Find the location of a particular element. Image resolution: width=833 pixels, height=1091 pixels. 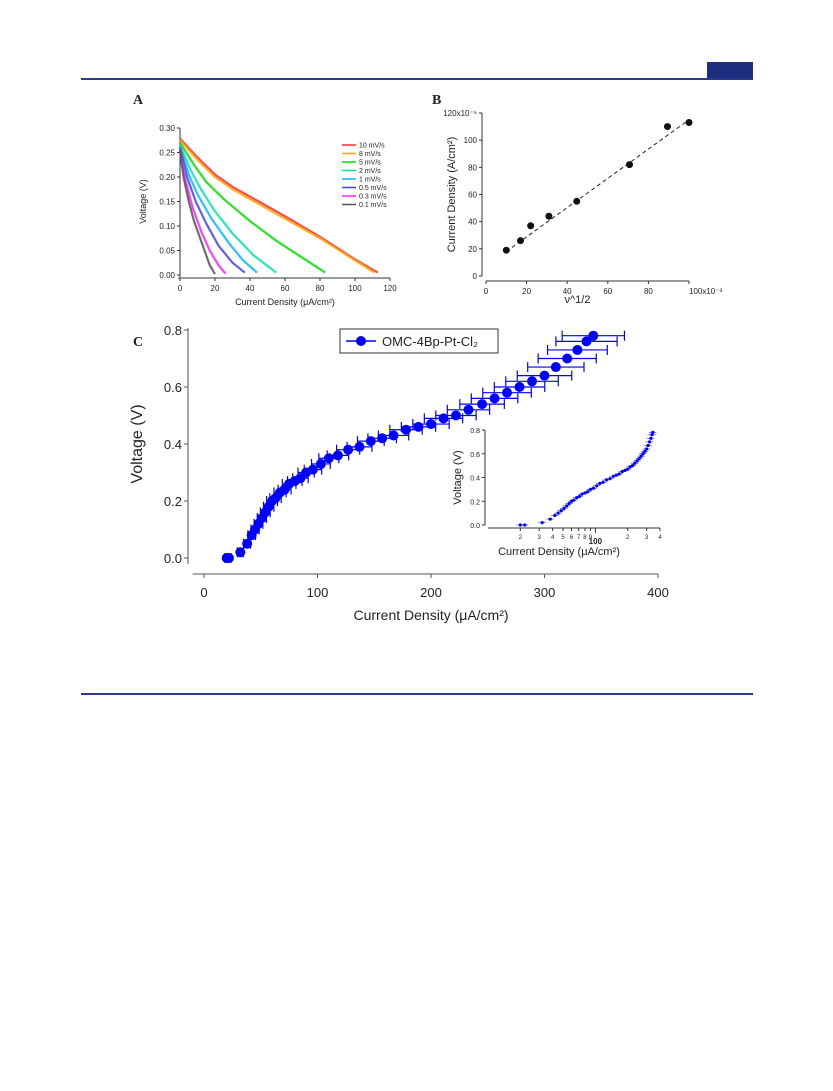

inset-x-tick-label: 3 is located at coordinates (647, 538).